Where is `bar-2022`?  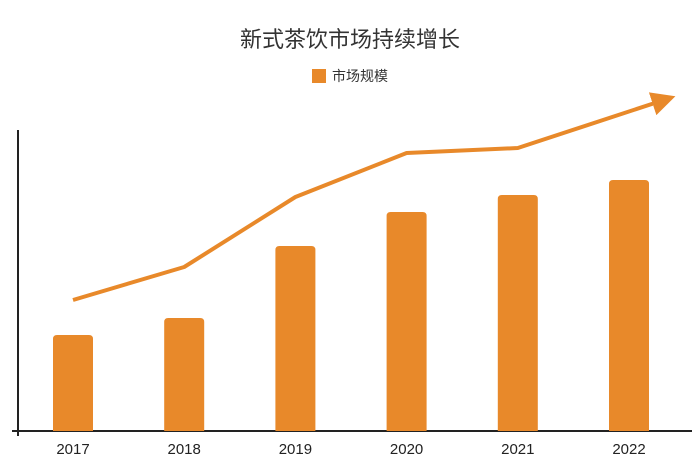 bar-2022 is located at coordinates (629, 305).